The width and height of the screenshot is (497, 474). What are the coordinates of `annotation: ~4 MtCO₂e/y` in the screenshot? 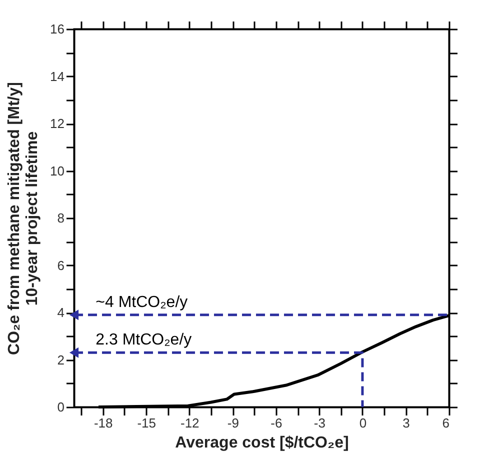 It's located at (142, 302).